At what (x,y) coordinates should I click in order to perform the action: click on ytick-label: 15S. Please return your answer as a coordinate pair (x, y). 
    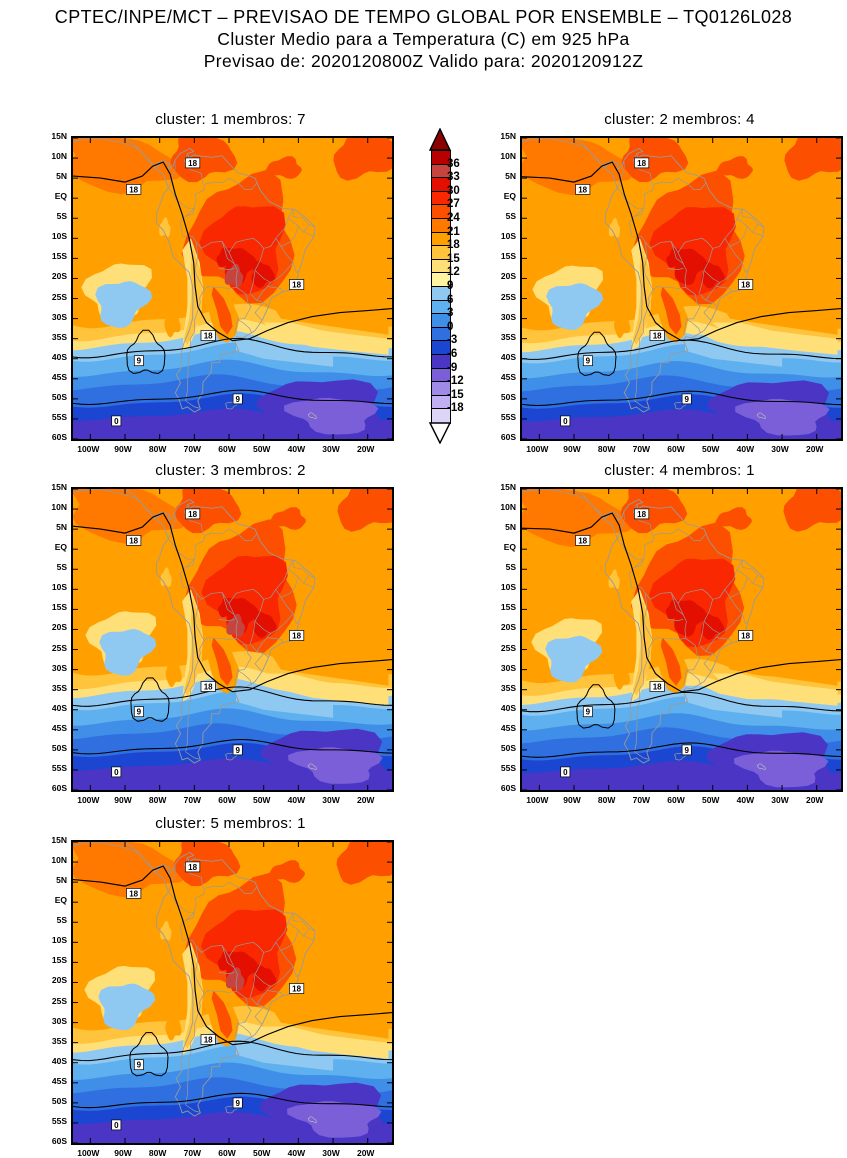
    Looking at the image, I should click on (508, 607).